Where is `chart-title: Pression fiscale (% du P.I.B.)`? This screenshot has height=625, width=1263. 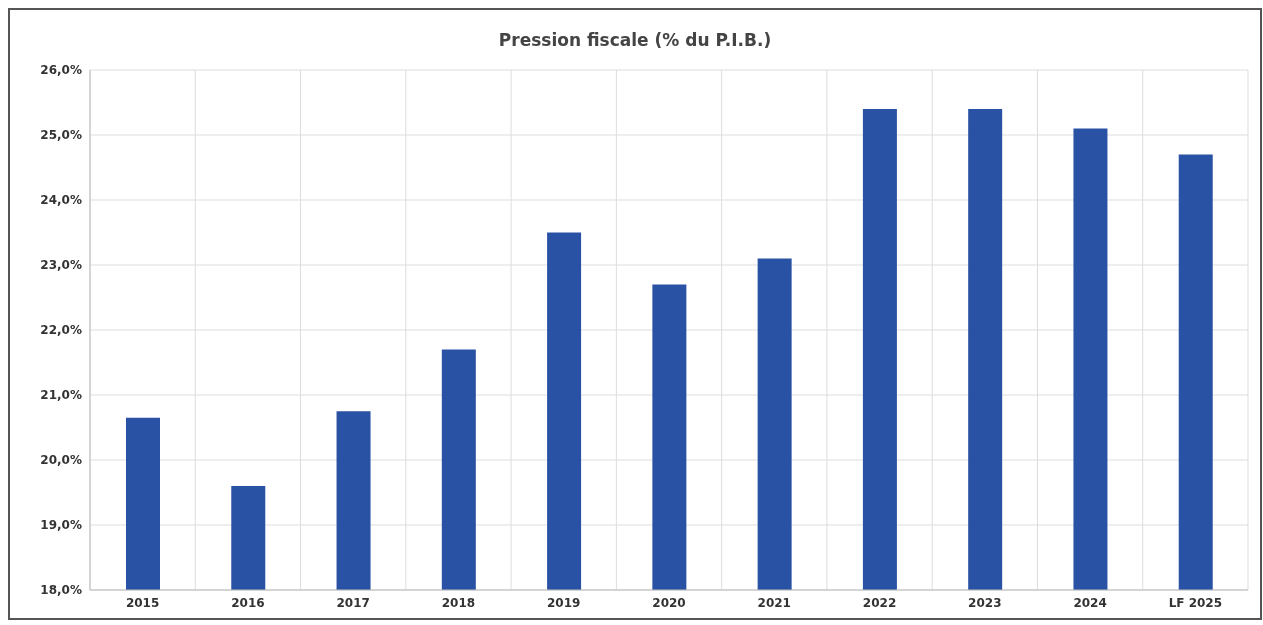 chart-title: Pression fiscale (% du P.I.B.) is located at coordinates (635, 40).